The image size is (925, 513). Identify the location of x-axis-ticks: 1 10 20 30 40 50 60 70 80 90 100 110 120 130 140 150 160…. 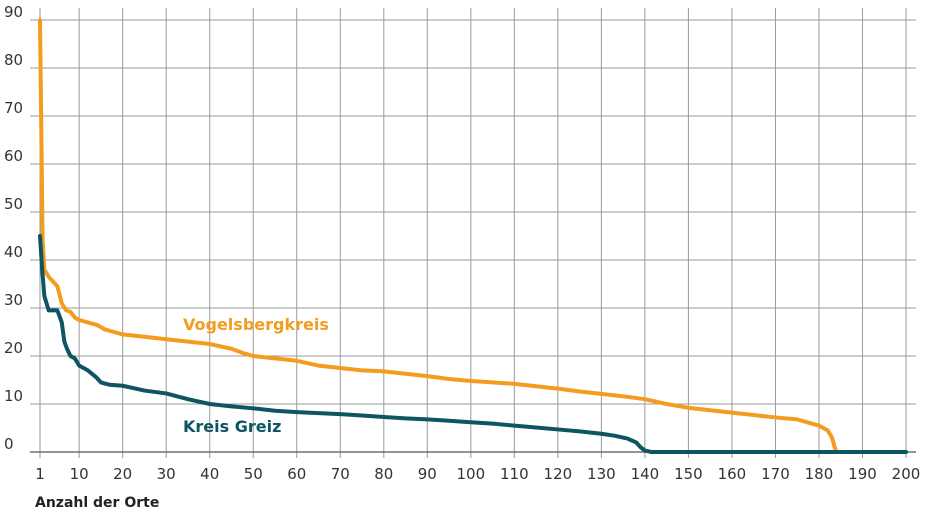
(477, 474).